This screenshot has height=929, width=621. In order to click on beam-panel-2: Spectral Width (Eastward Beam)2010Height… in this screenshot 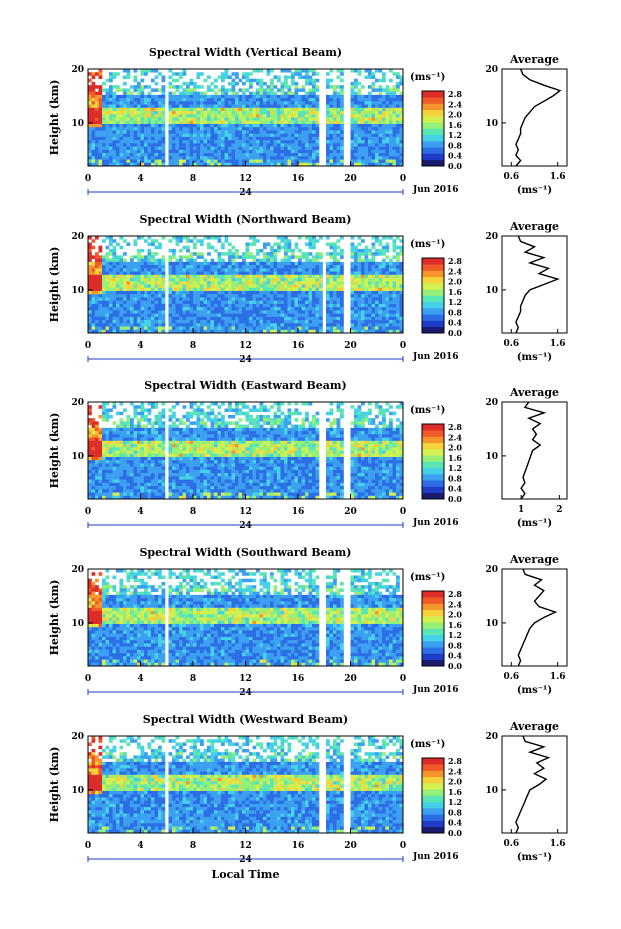, I will do `click(308, 455)`.